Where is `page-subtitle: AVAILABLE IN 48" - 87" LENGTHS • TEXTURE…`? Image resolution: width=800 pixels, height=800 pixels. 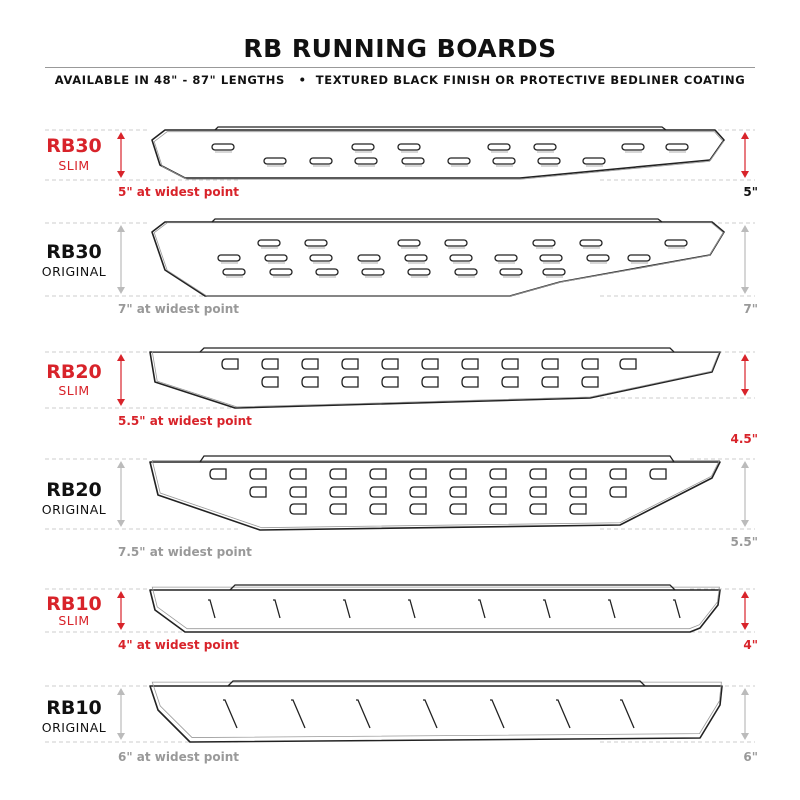
page-subtitle: AVAILABLE IN 48" - 87" LENGTHS • TEXTURE… is located at coordinates (400, 80).